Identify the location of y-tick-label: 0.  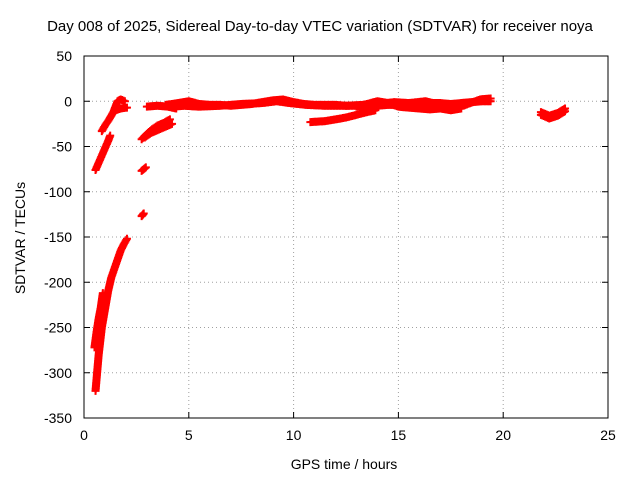
(68, 101).